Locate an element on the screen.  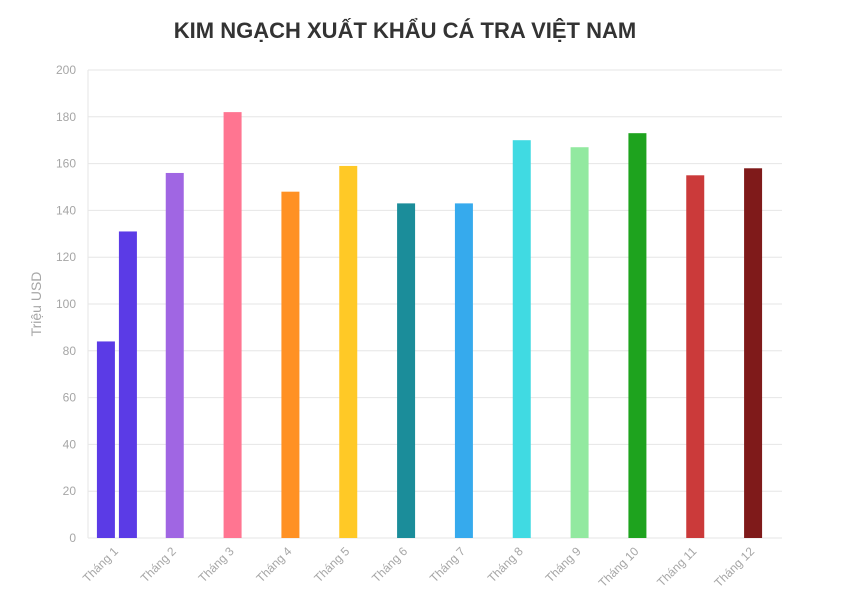
x-tick-label: Tháng 12 is located at coordinates (734, 567).